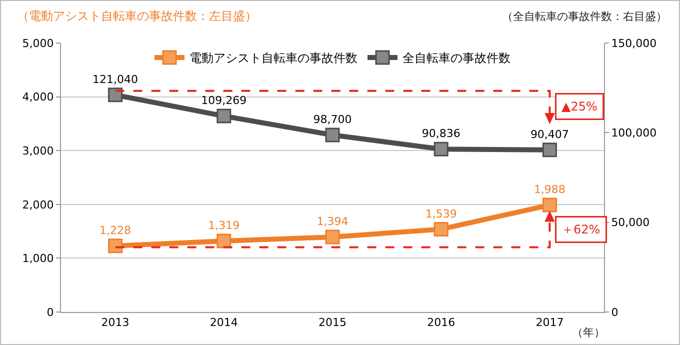 The width and height of the screenshot is (680, 345). Describe the element at coordinates (549, 134) in the screenshot. I see `data-label: 90,407` at that location.